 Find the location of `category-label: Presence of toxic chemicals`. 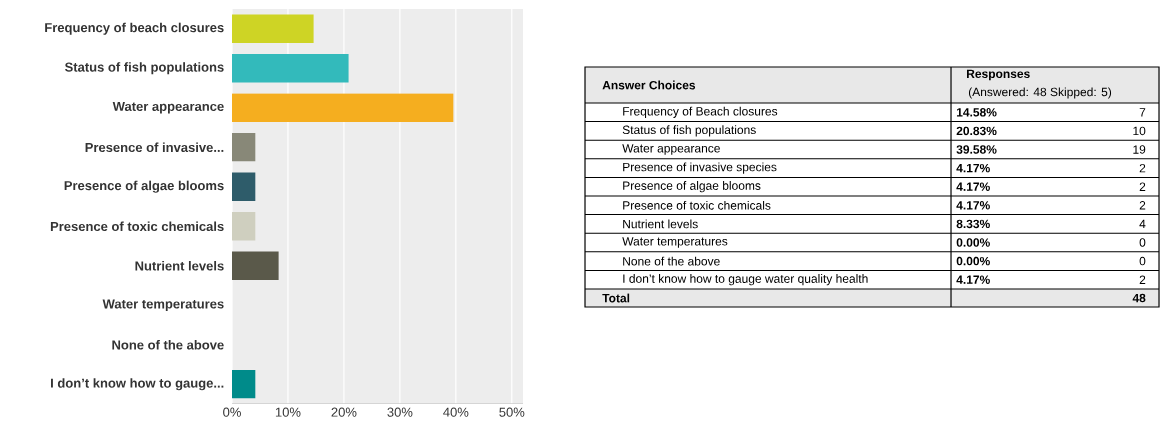

category-label: Presence of toxic chemicals is located at coordinates (697, 205).